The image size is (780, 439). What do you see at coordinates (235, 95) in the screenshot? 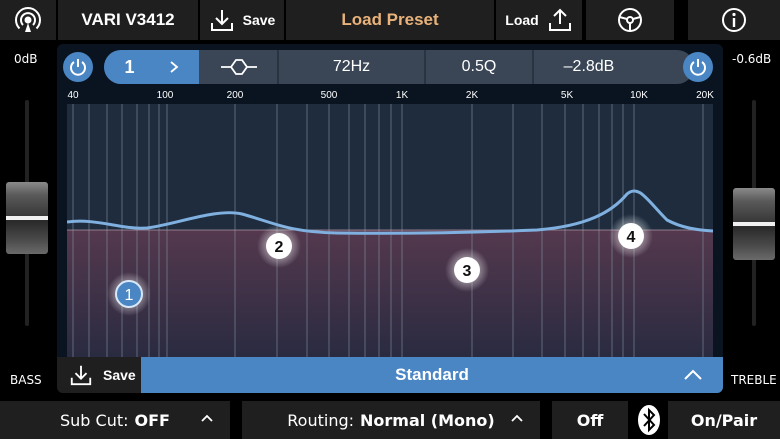
I see `freq-label: 200` at bounding box center [235, 95].